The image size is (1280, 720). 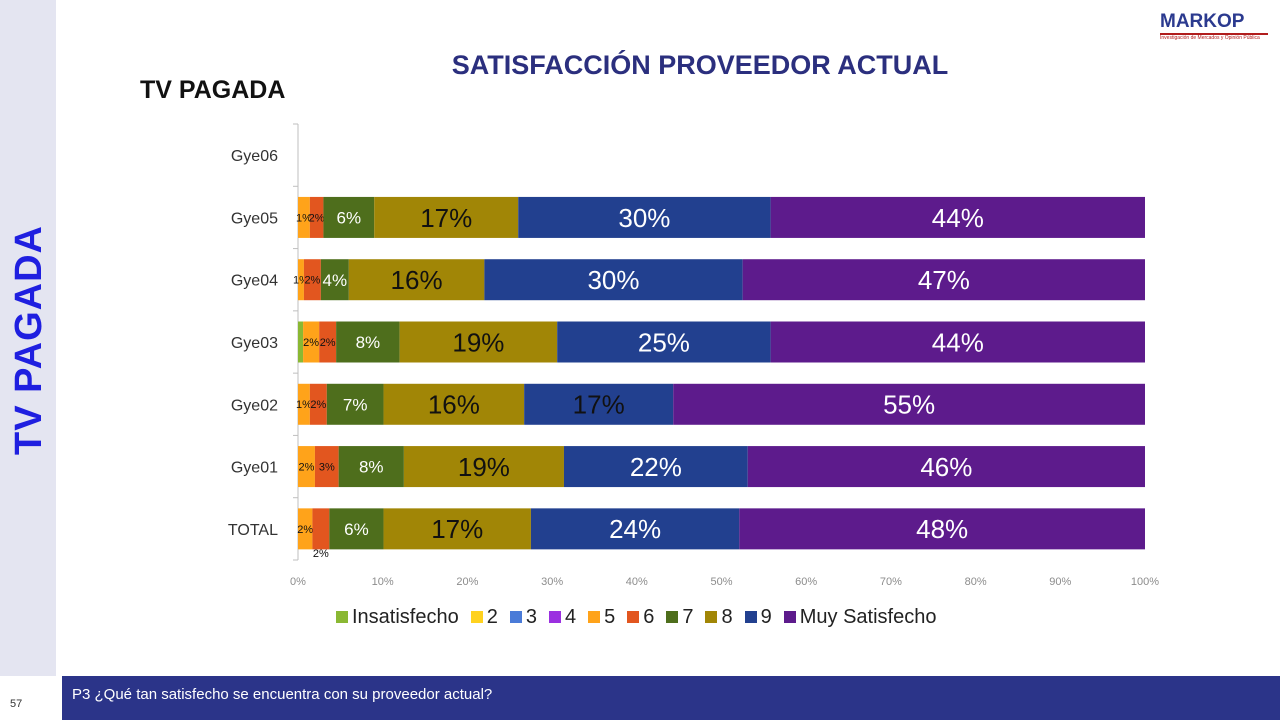 What do you see at coordinates (806, 582) in the screenshot?
I see `x-tick-label: 60%` at bounding box center [806, 582].